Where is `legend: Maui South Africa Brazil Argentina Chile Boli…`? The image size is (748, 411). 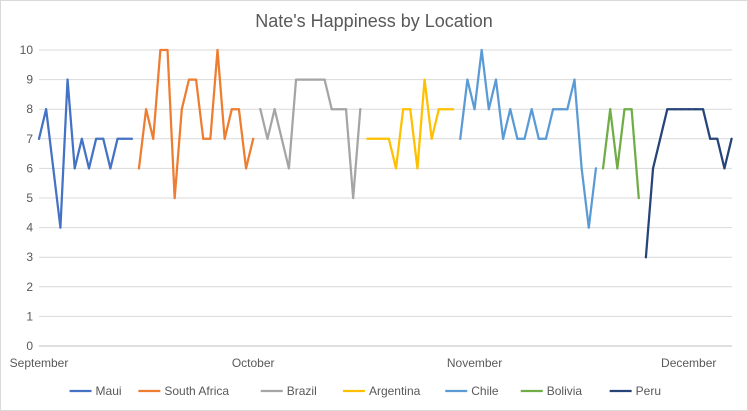
legend: Maui South Africa Brazil Argentina Chile Boli… is located at coordinates (365, 391).